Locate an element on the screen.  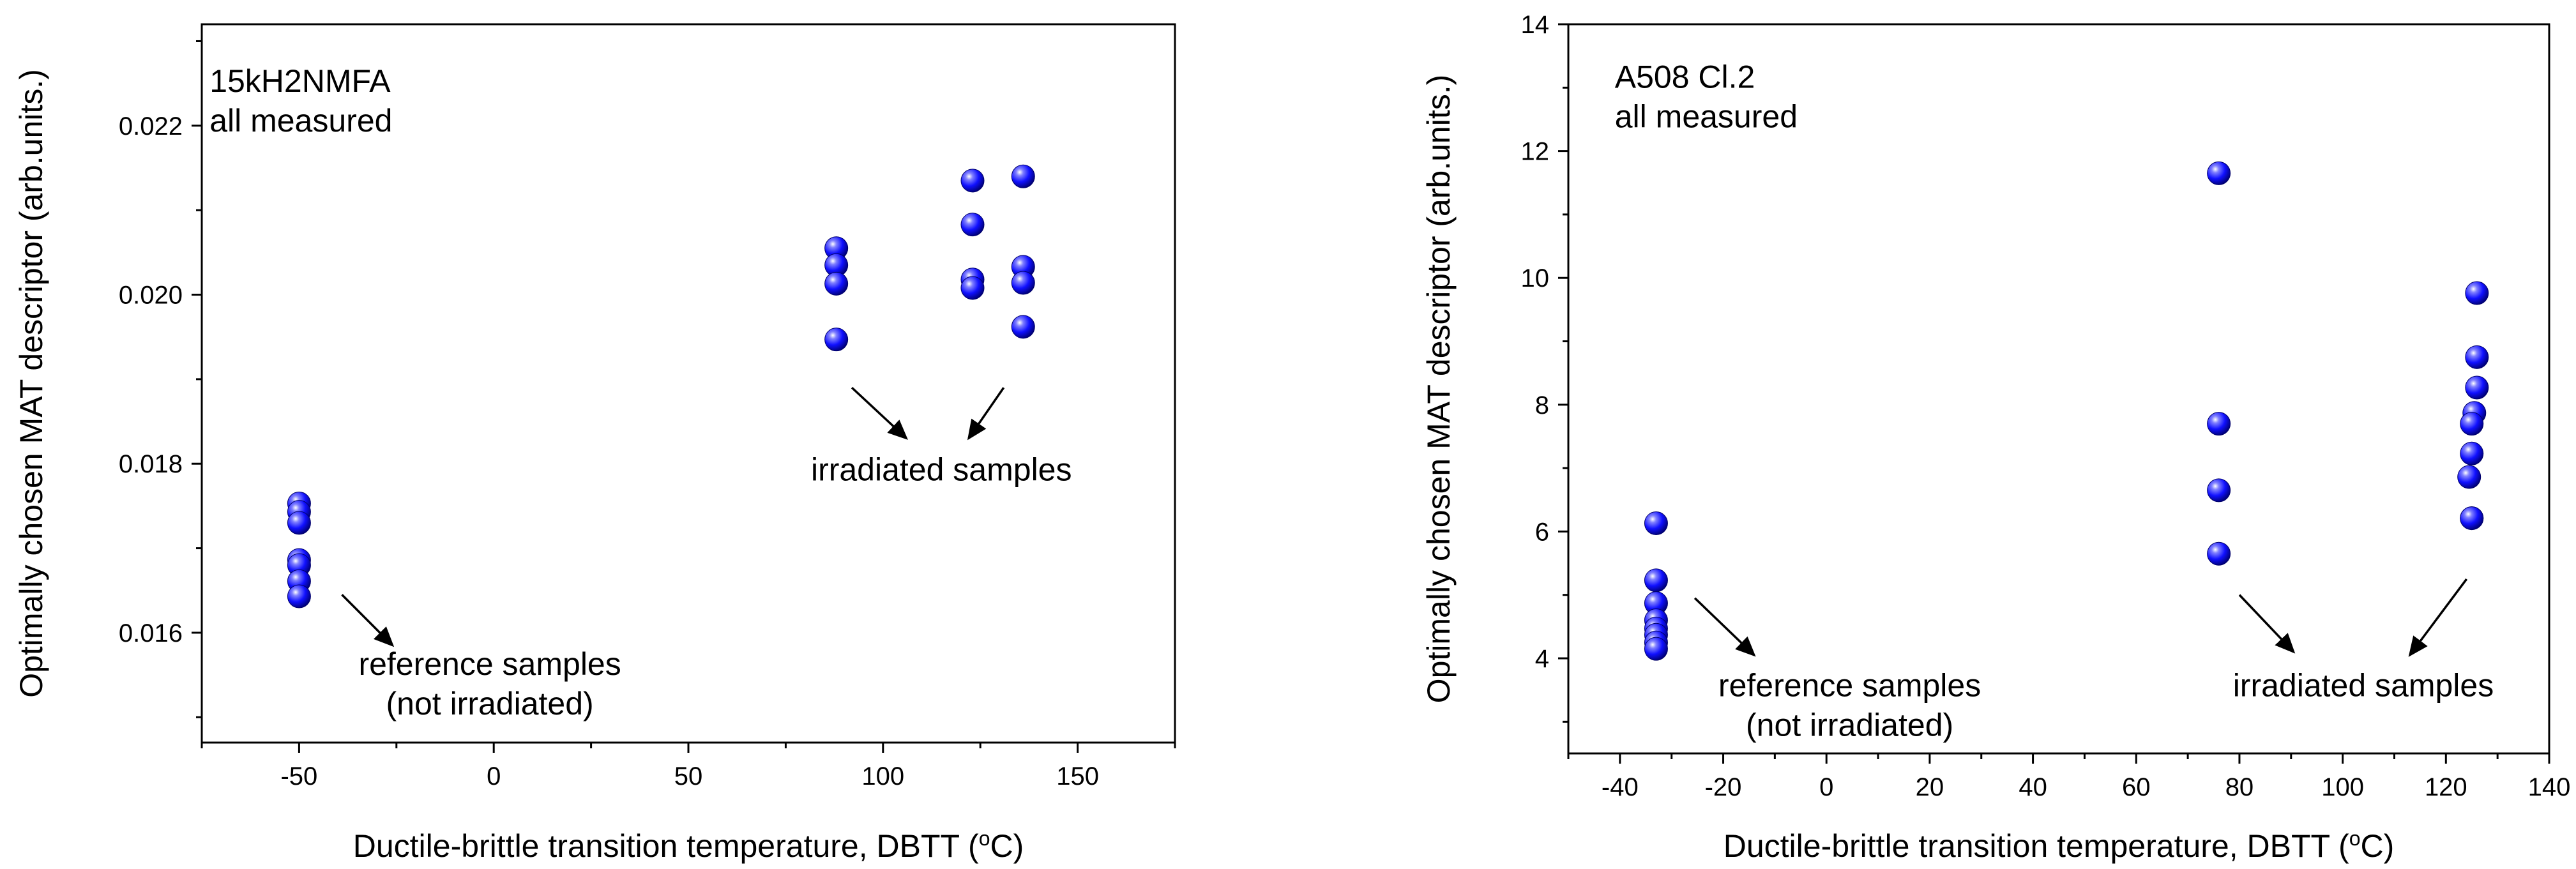
x-tick-label: -50 is located at coordinates (299, 776).